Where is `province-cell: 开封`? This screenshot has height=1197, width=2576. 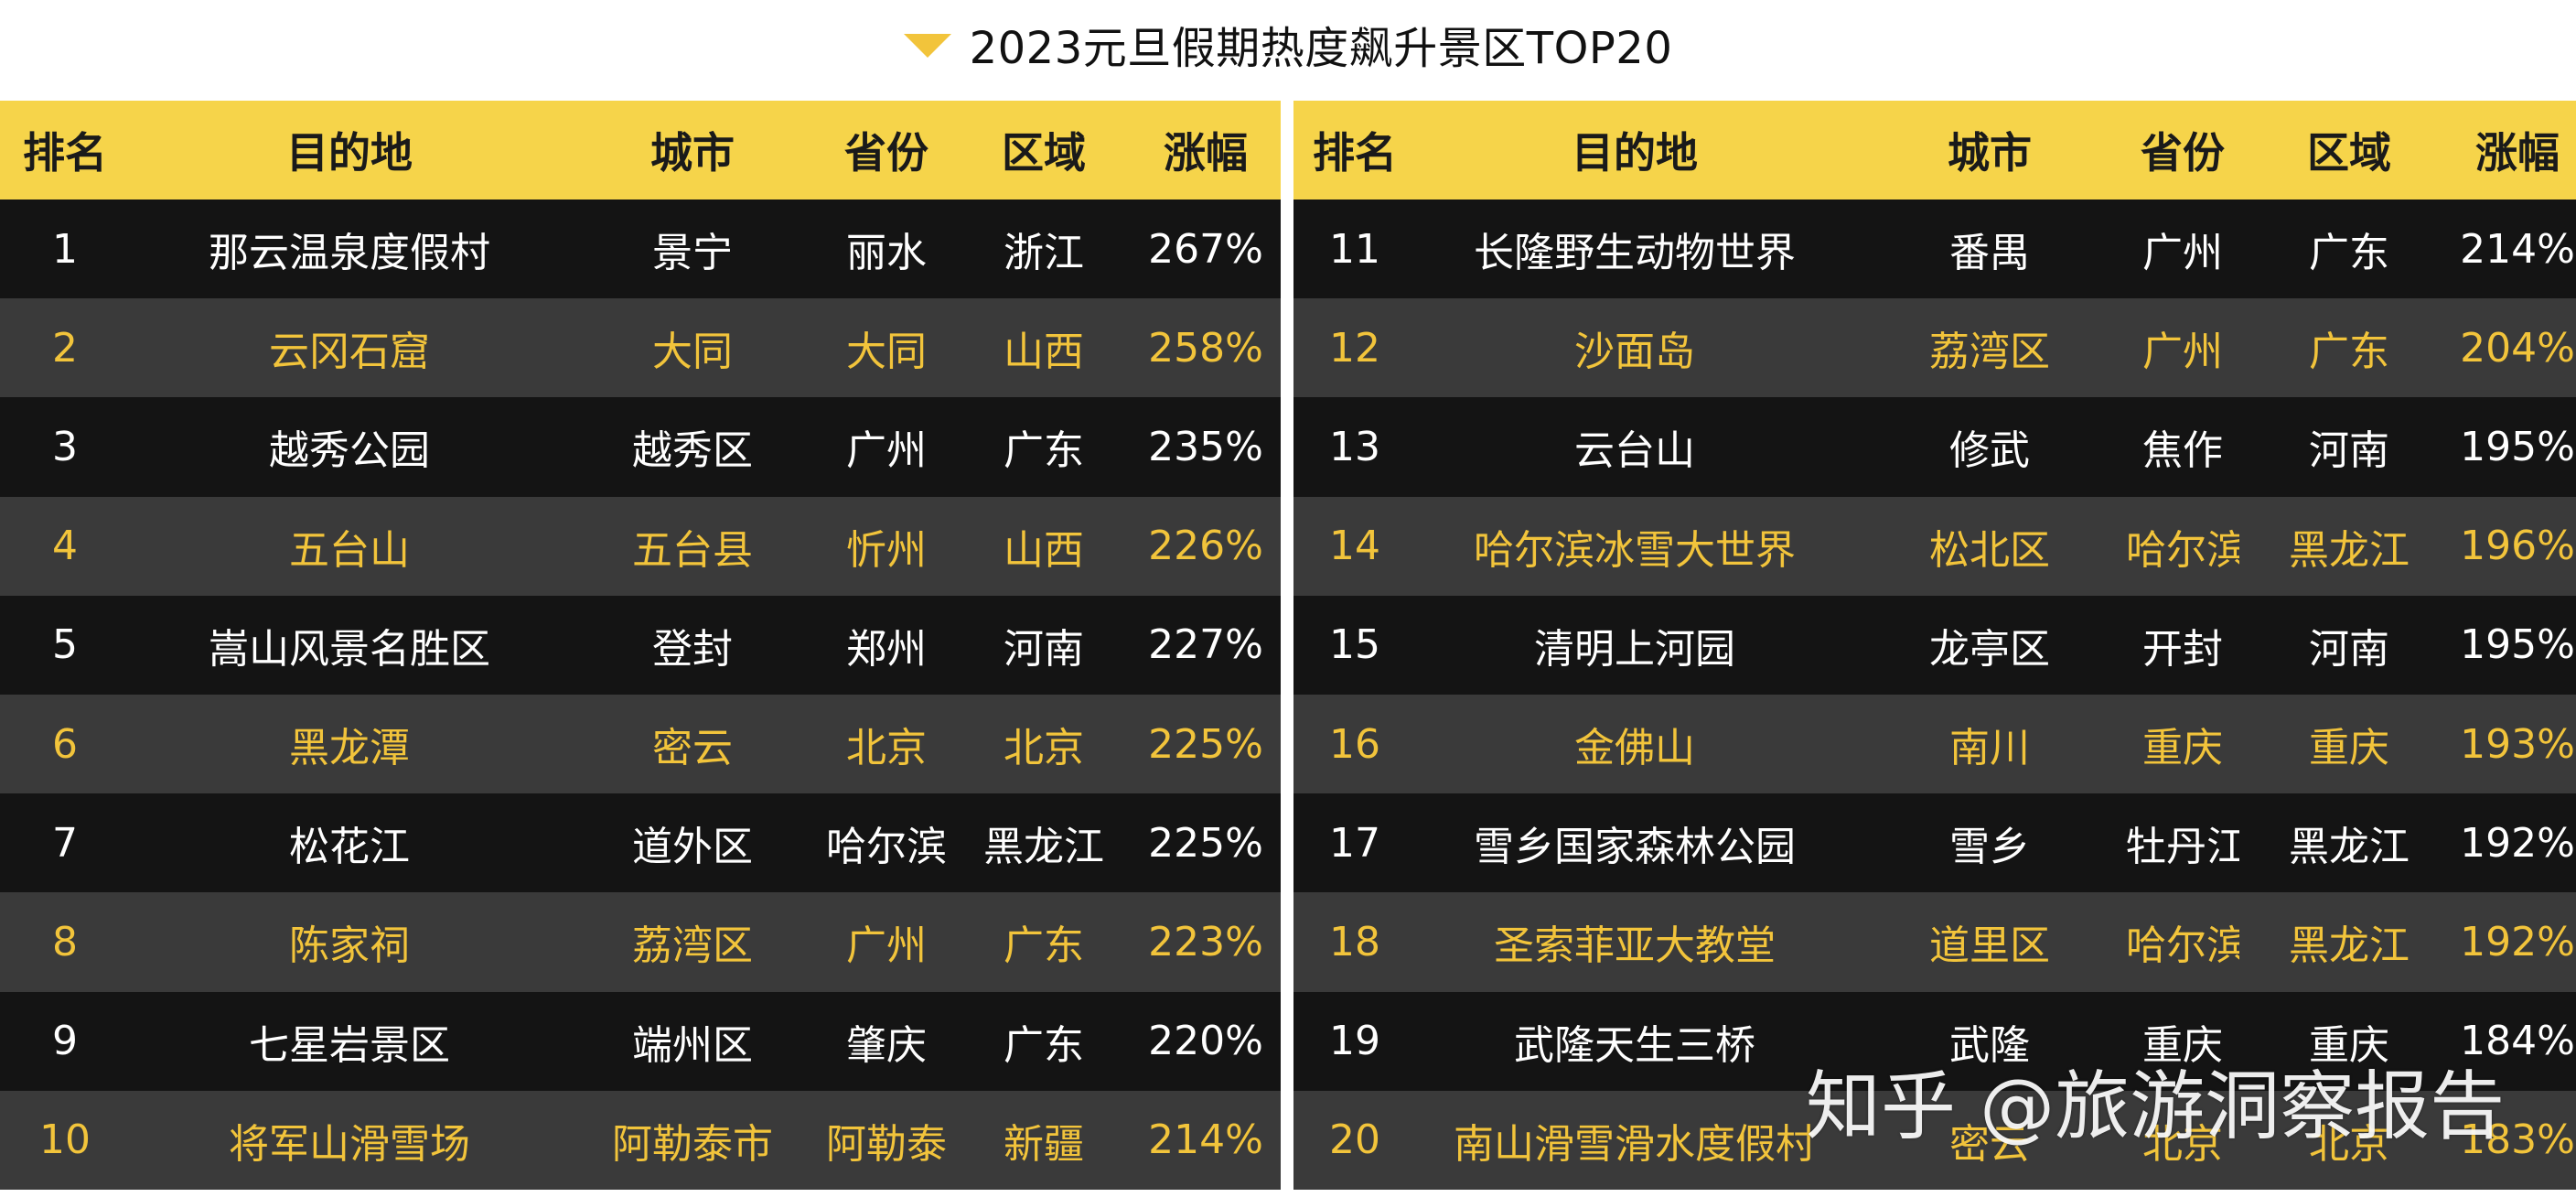
province-cell: 开封 is located at coordinates (2182, 649).